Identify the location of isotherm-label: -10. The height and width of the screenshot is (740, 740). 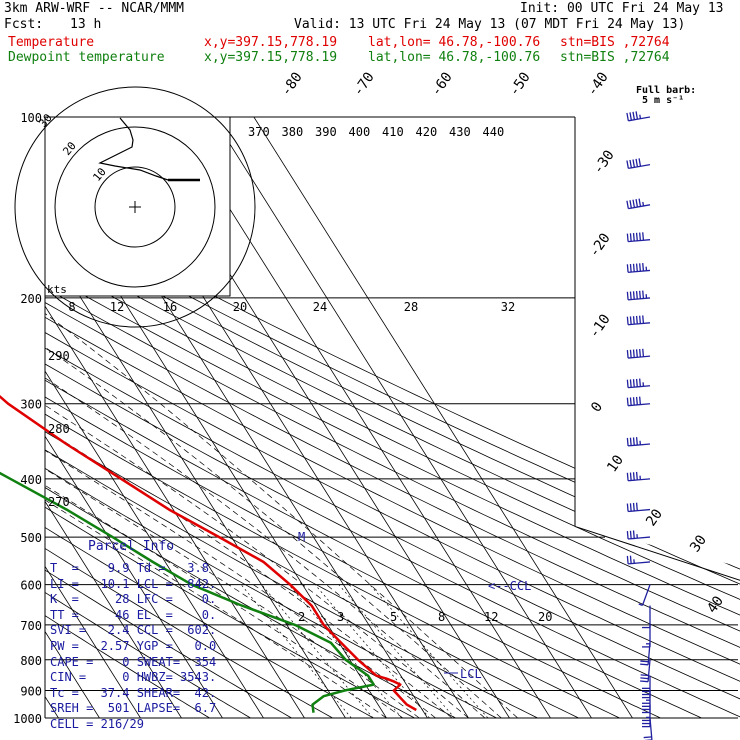
(600, 326).